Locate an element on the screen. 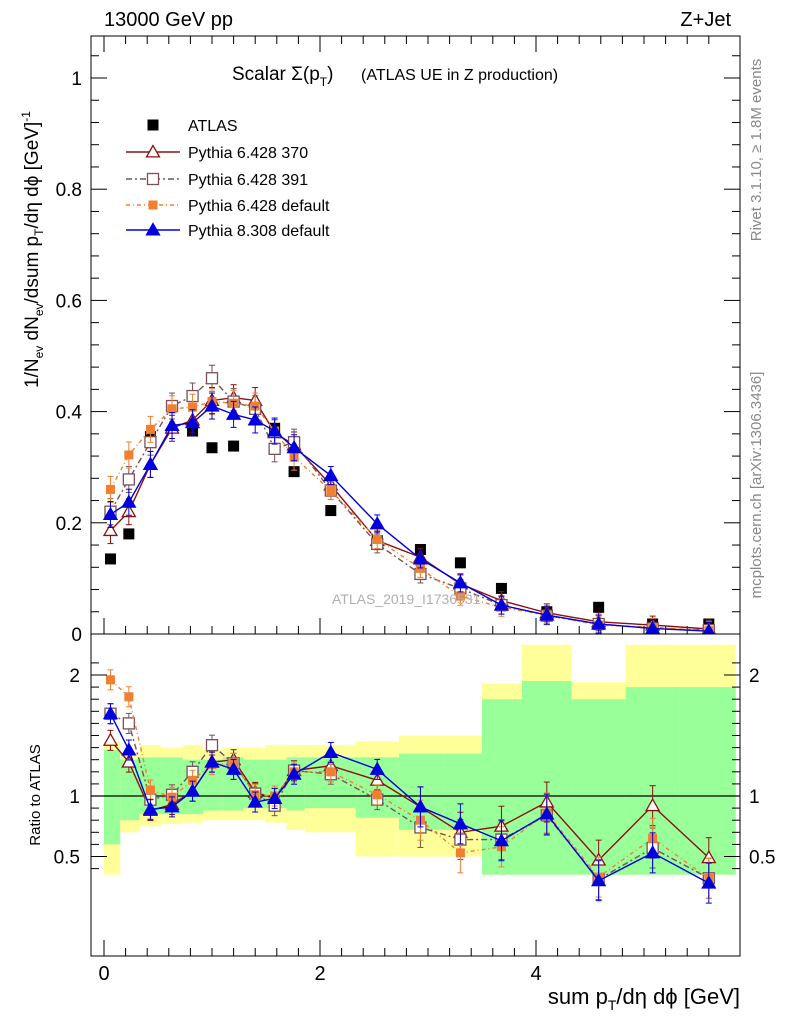  y-tick-label: 0 is located at coordinates (76, 635).